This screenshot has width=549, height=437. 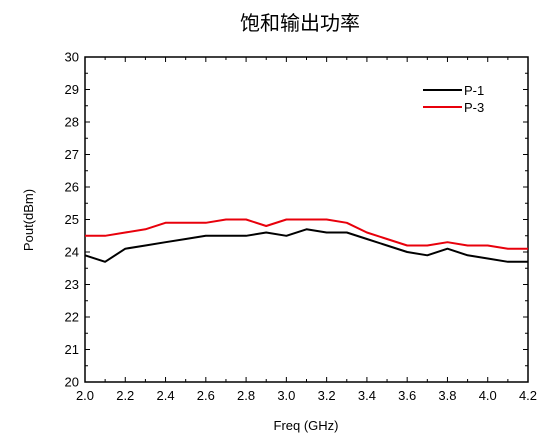 I want to click on y-tick-label: 28, so click(x=72, y=122).